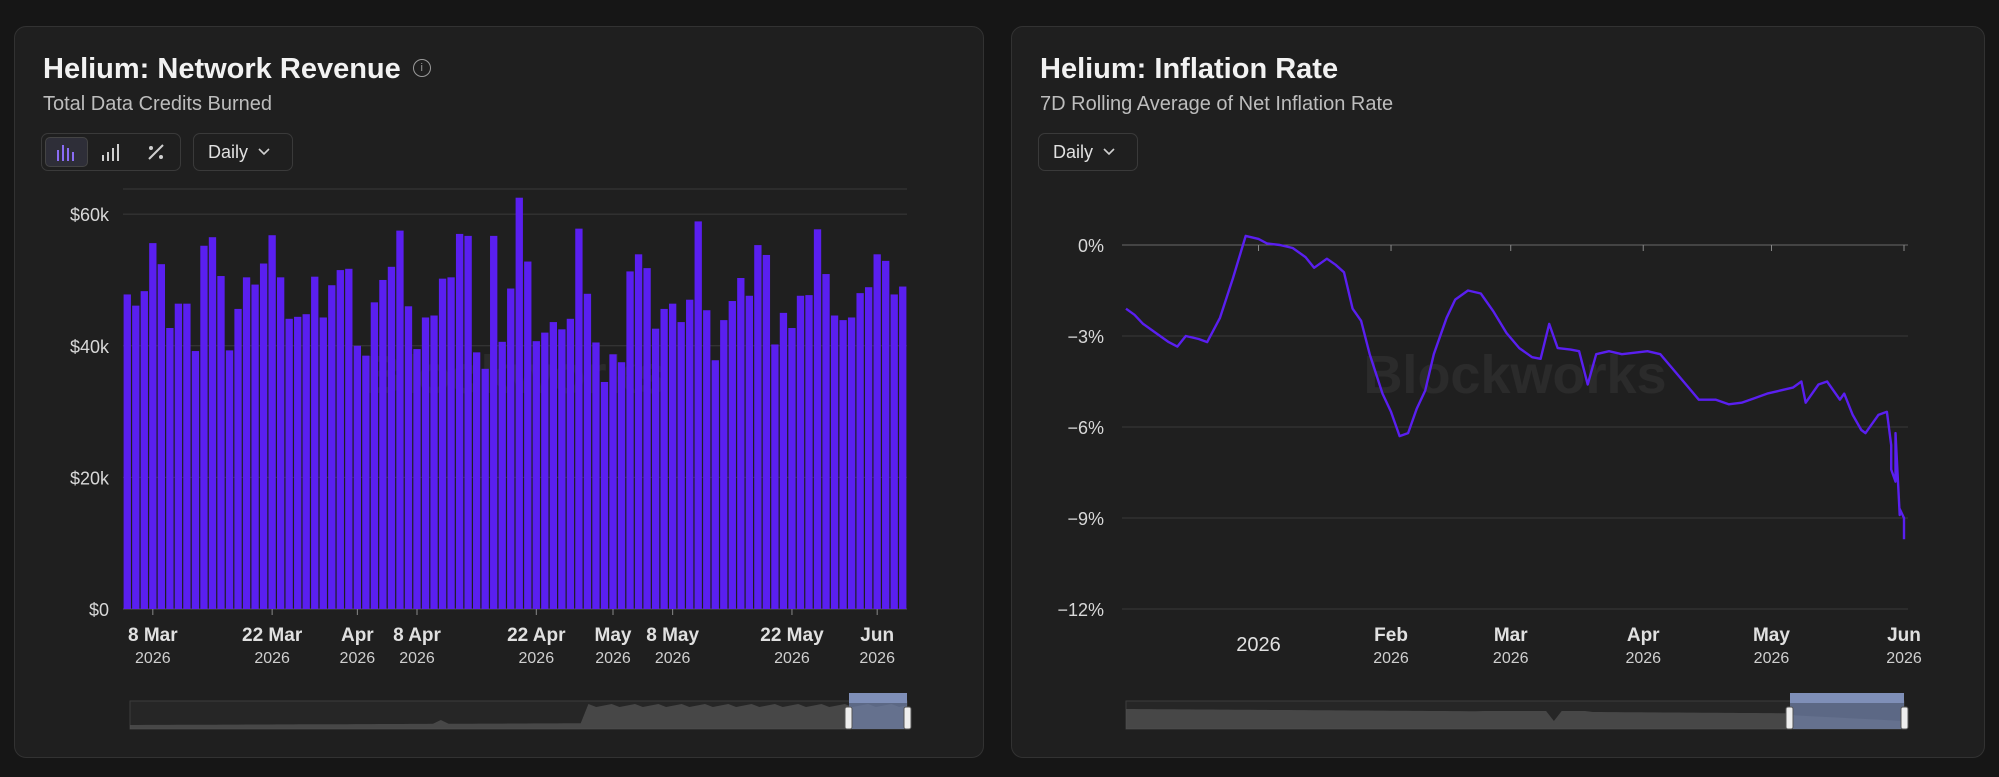 This screenshot has height=777, width=1999. I want to click on interval-dropdown: Daily, so click(1088, 152).